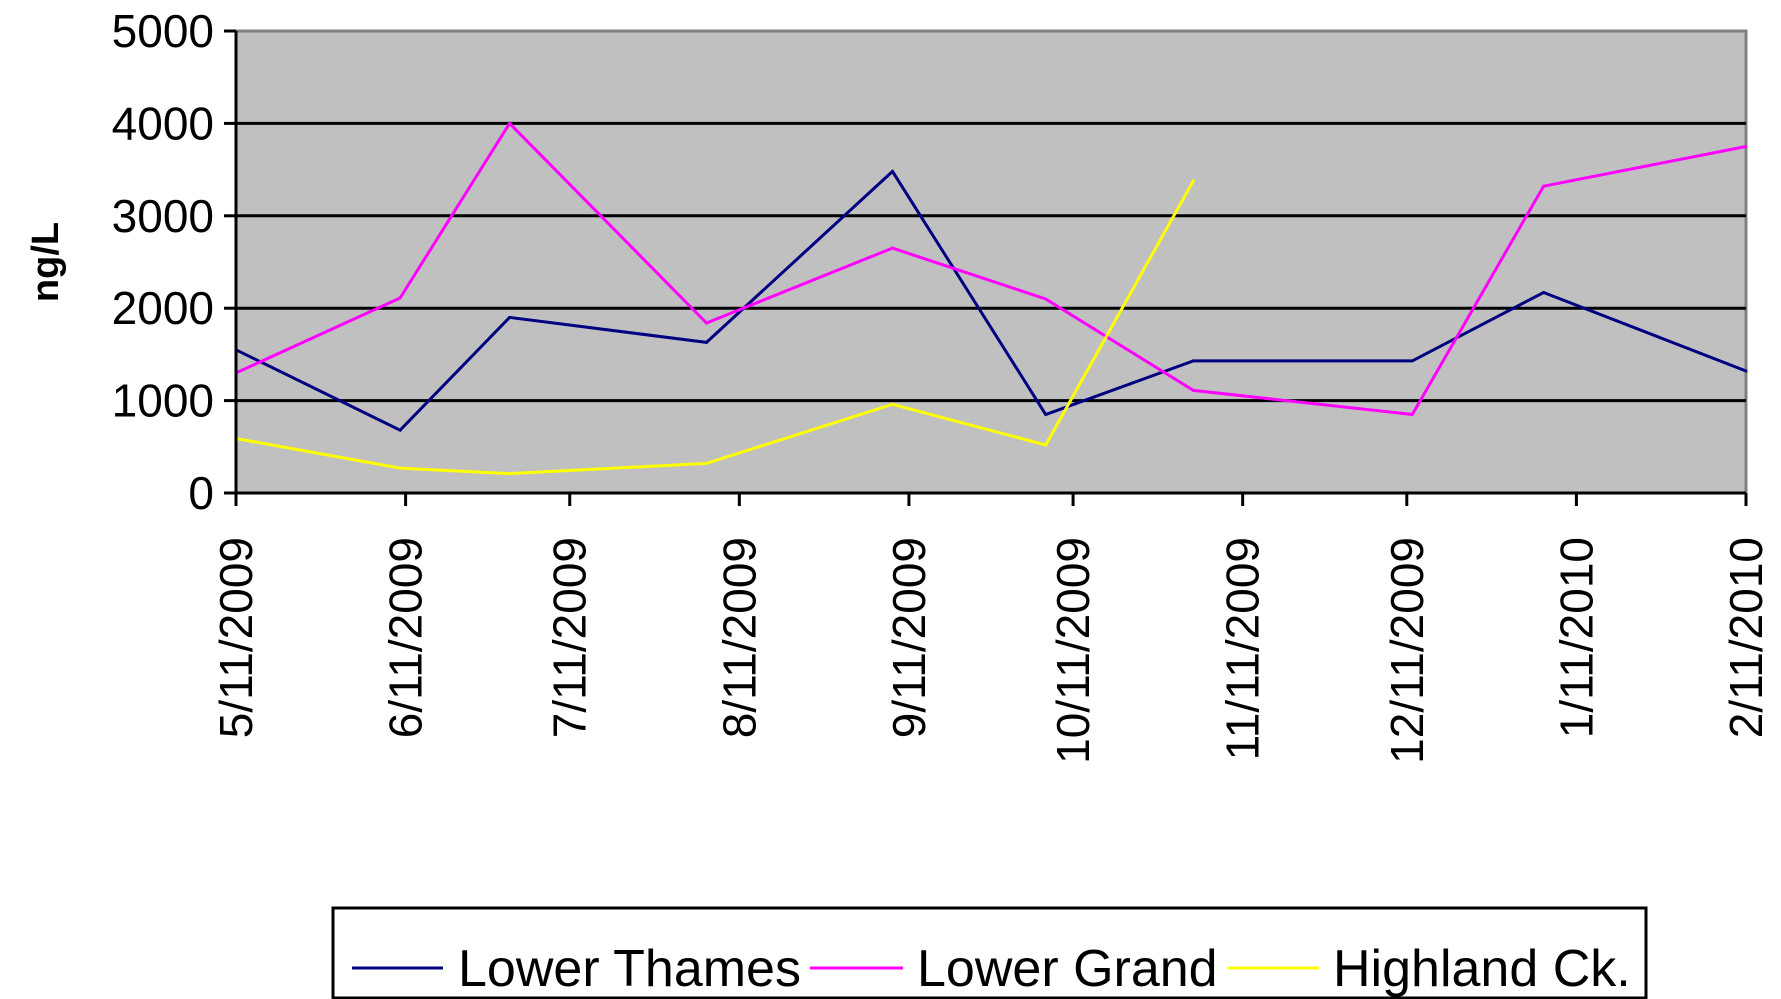 The height and width of the screenshot is (999, 1781). What do you see at coordinates (570, 637) in the screenshot?
I see `x-tick-label: 7/11/2009` at bounding box center [570, 637].